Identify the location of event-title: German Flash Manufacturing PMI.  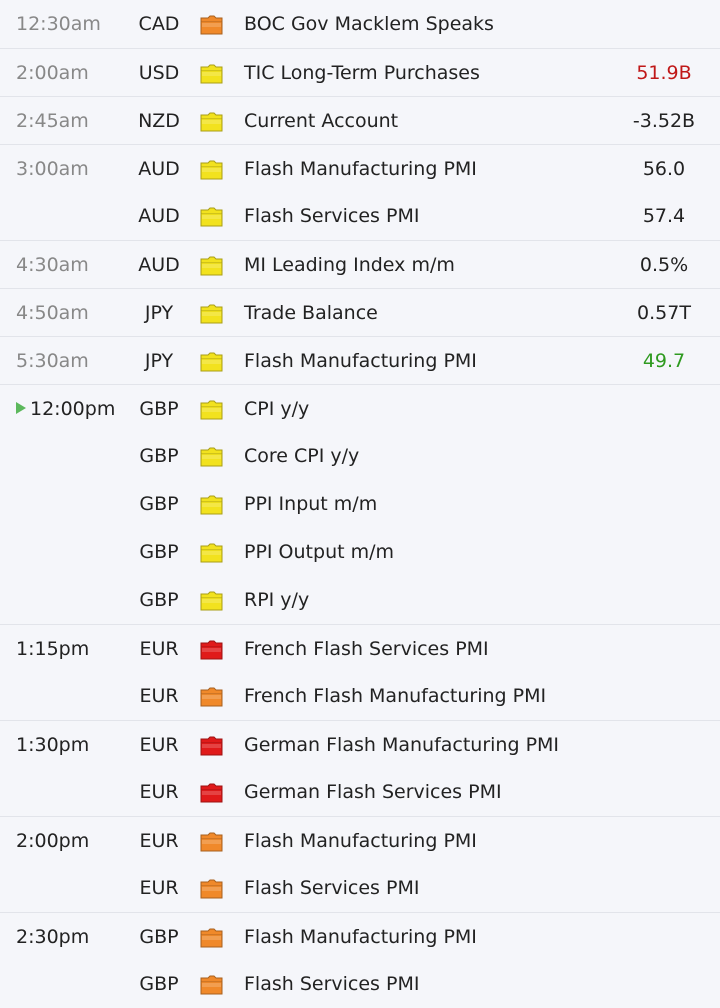
(402, 745).